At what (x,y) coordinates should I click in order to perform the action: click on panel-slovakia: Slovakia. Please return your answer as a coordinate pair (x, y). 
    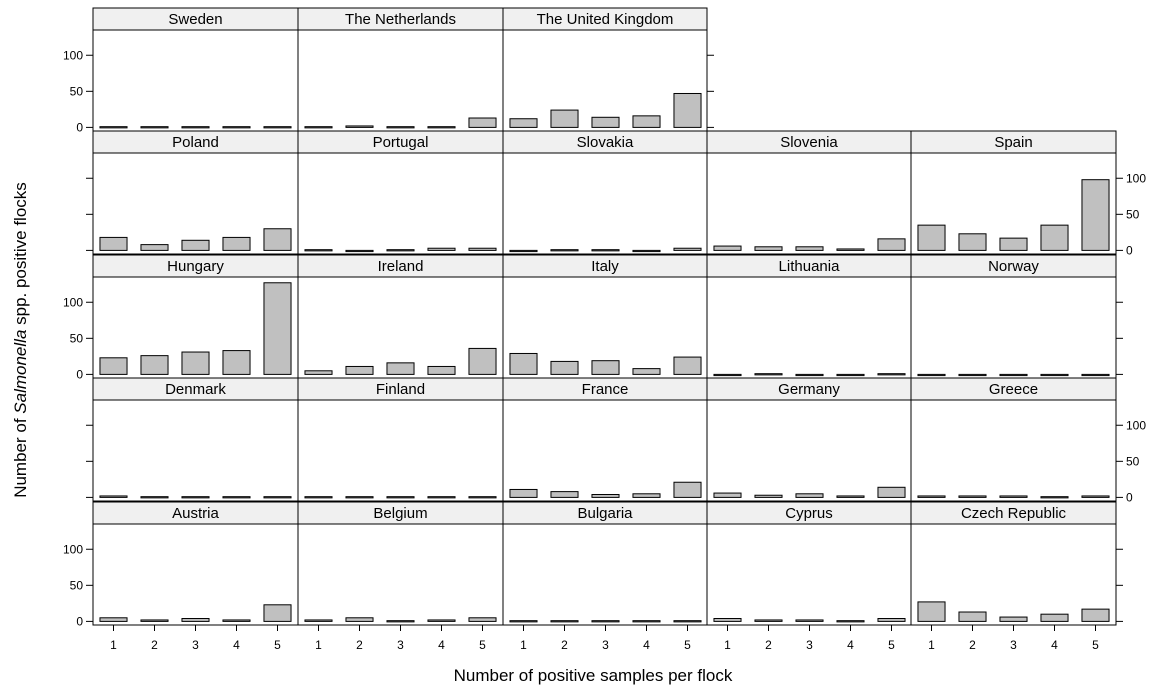
    Looking at the image, I should click on (605, 192).